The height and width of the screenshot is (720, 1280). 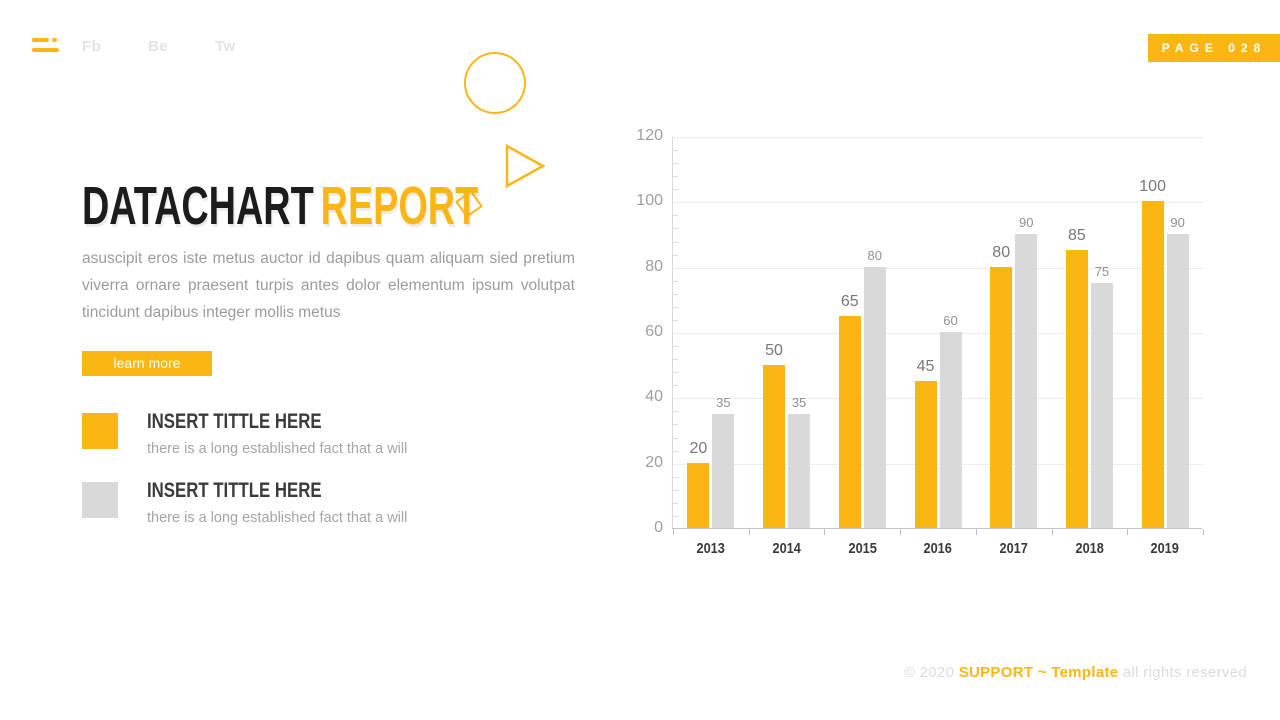 I want to click on value-label: 75, so click(x=1102, y=271).